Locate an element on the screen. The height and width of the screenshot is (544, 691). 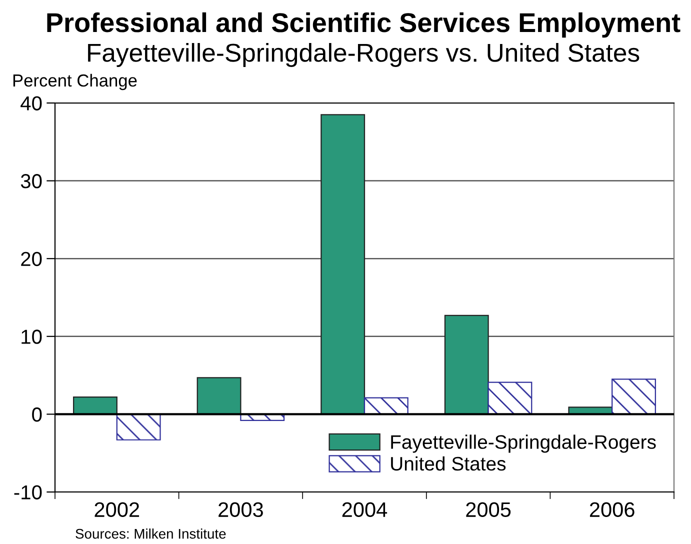
x-tick-label: 2003 is located at coordinates (240, 510).